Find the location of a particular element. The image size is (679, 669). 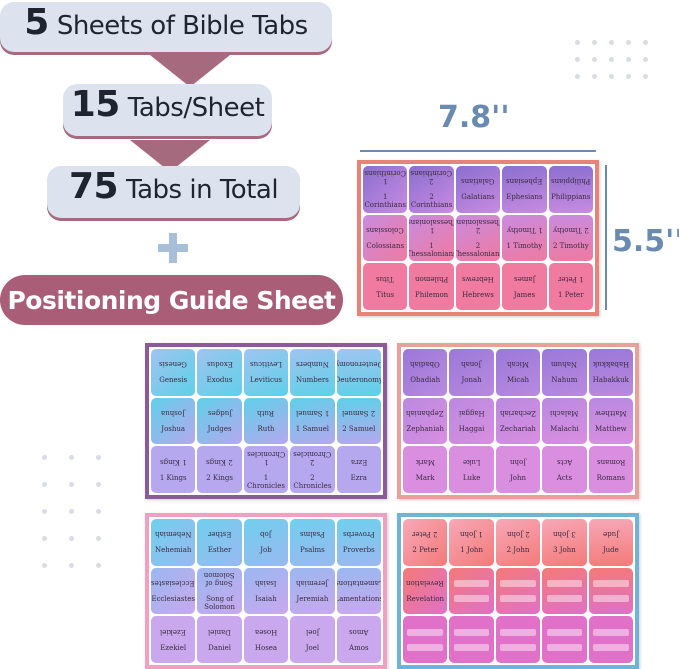

tab-label: Exodus is located at coordinates (219, 380).